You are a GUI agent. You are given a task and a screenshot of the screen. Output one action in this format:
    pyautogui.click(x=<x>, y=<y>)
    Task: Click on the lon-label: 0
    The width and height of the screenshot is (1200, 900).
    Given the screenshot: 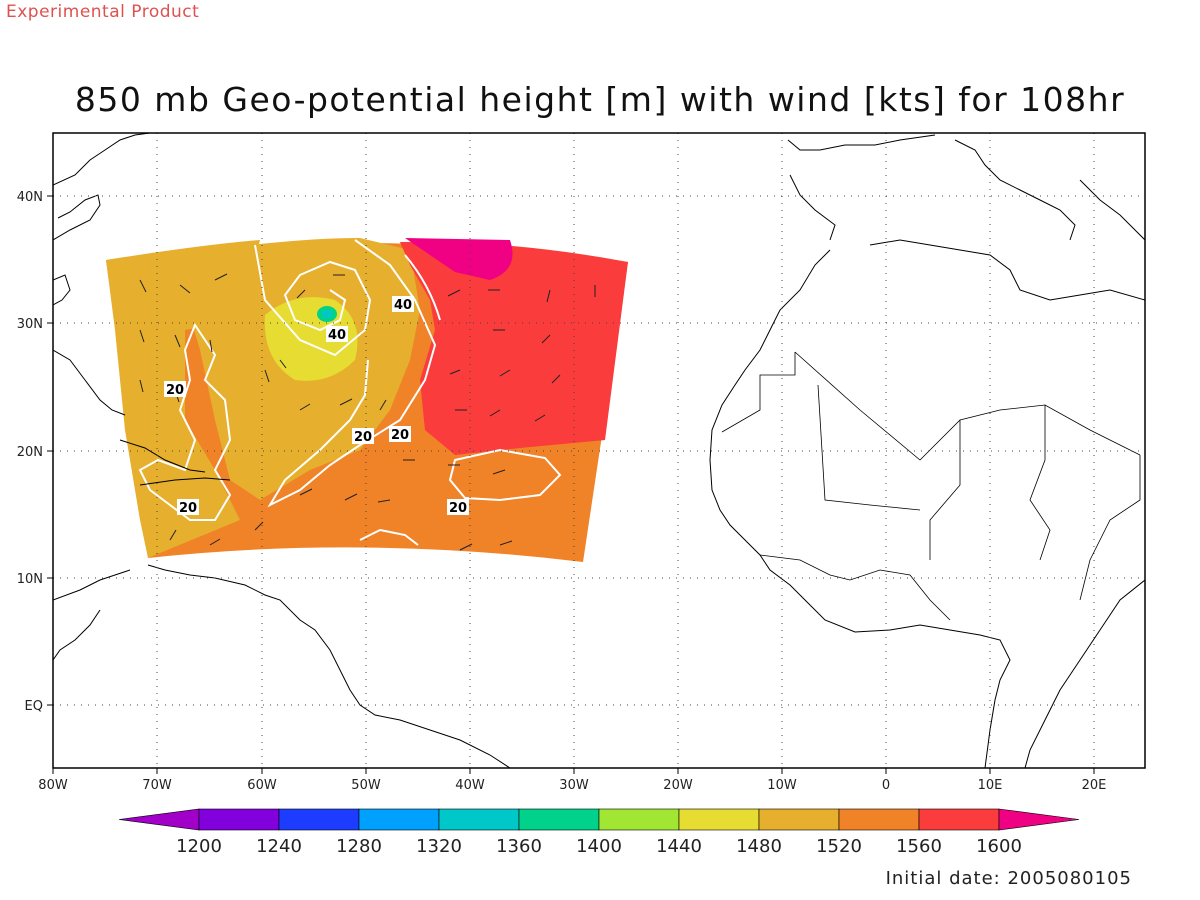 What is the action you would take?
    pyautogui.click(x=886, y=785)
    